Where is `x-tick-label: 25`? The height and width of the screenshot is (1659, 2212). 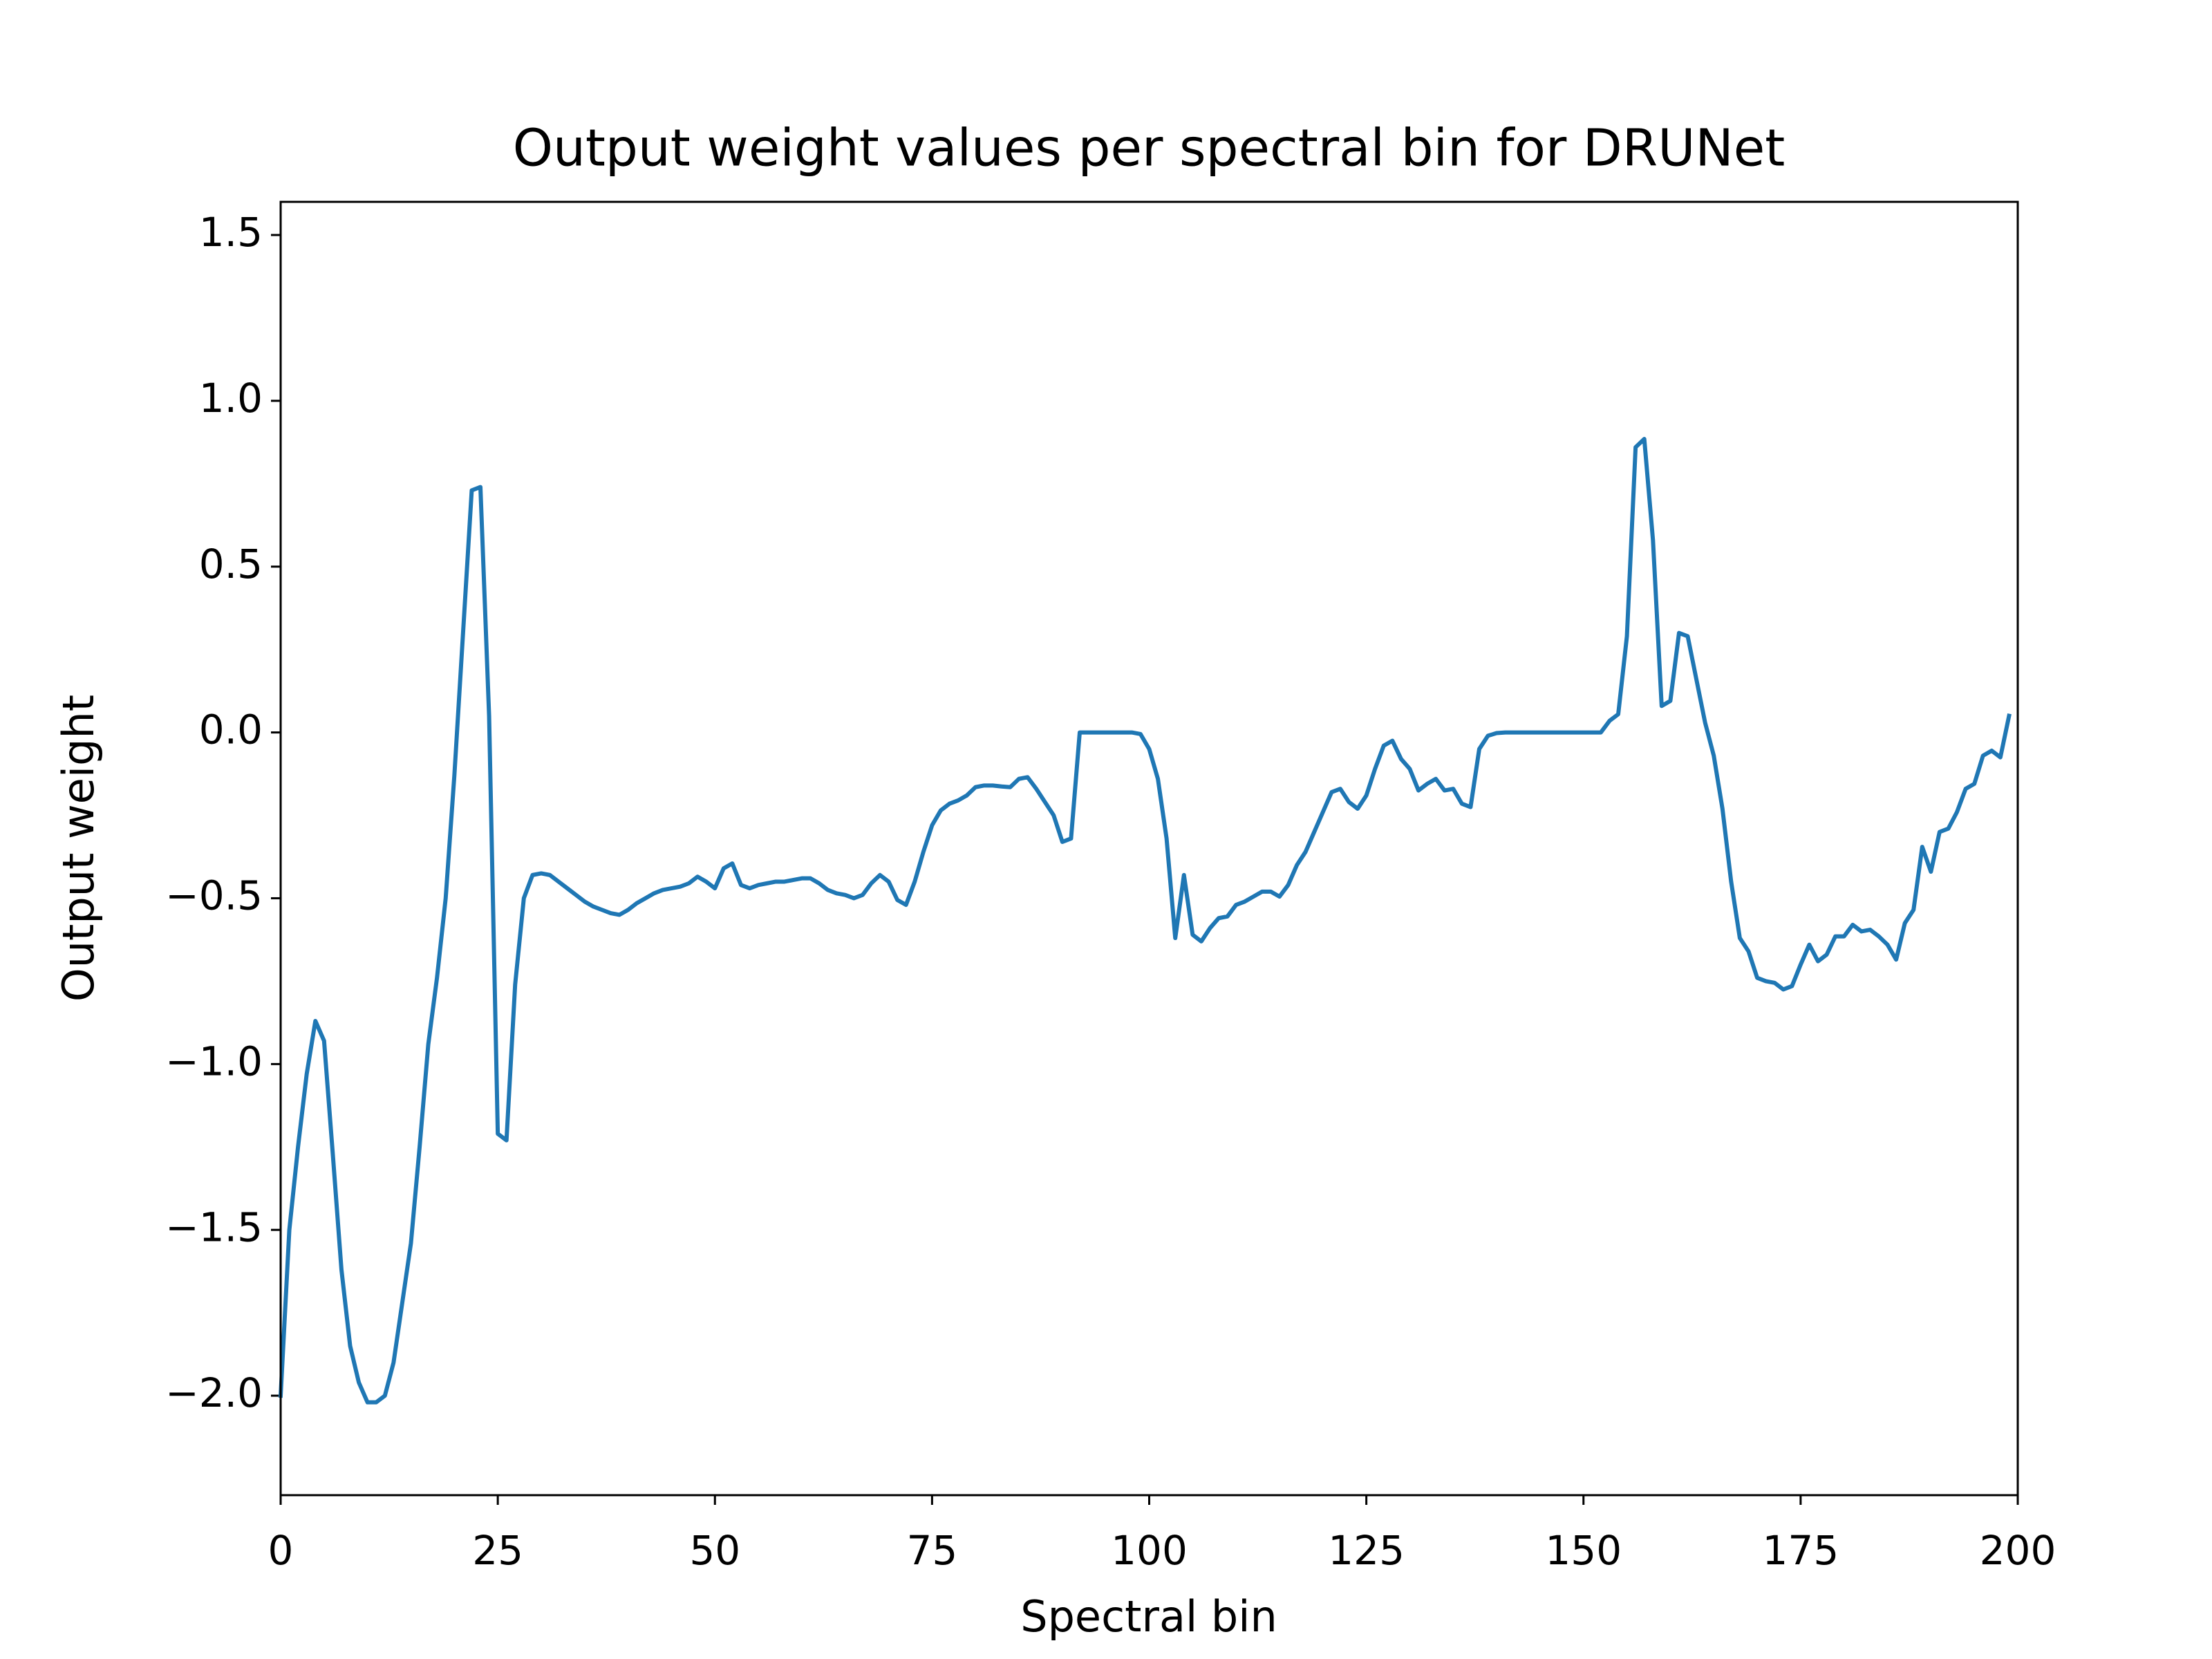
x-tick-label: 25 is located at coordinates (497, 1550).